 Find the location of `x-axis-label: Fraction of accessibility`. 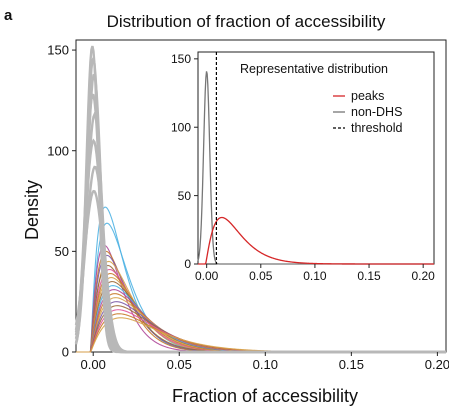

x-axis-label: Fraction of accessibility is located at coordinates (265, 396).